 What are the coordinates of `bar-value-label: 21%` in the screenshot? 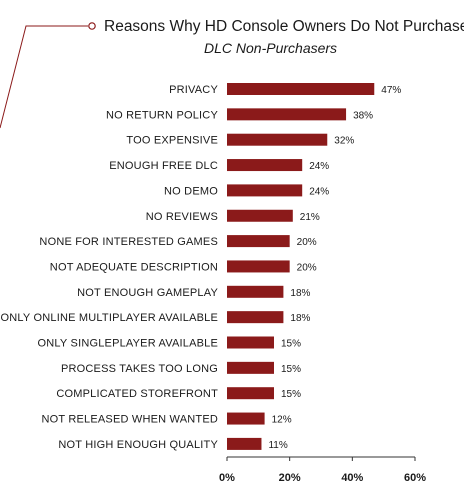 It's located at (310, 217).